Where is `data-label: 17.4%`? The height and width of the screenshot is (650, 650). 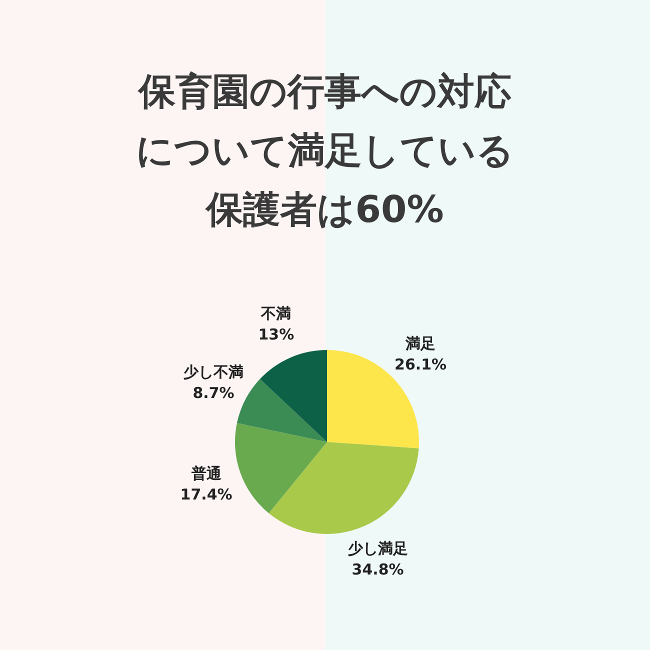 data-label: 17.4% is located at coordinates (206, 495).